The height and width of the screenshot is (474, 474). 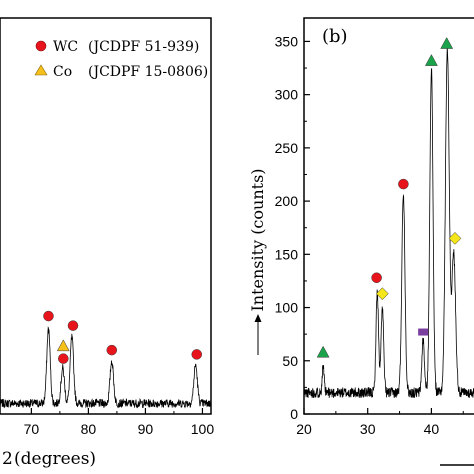 I want to click on panel-b-x-tick-label: 20, so click(x=304, y=429).